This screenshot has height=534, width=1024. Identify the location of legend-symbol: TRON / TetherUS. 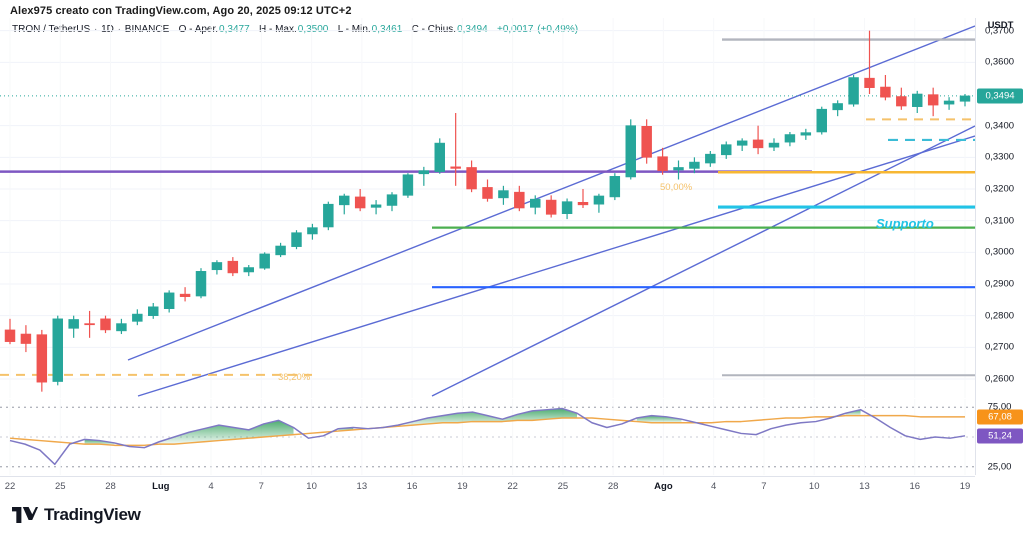
(51, 29).